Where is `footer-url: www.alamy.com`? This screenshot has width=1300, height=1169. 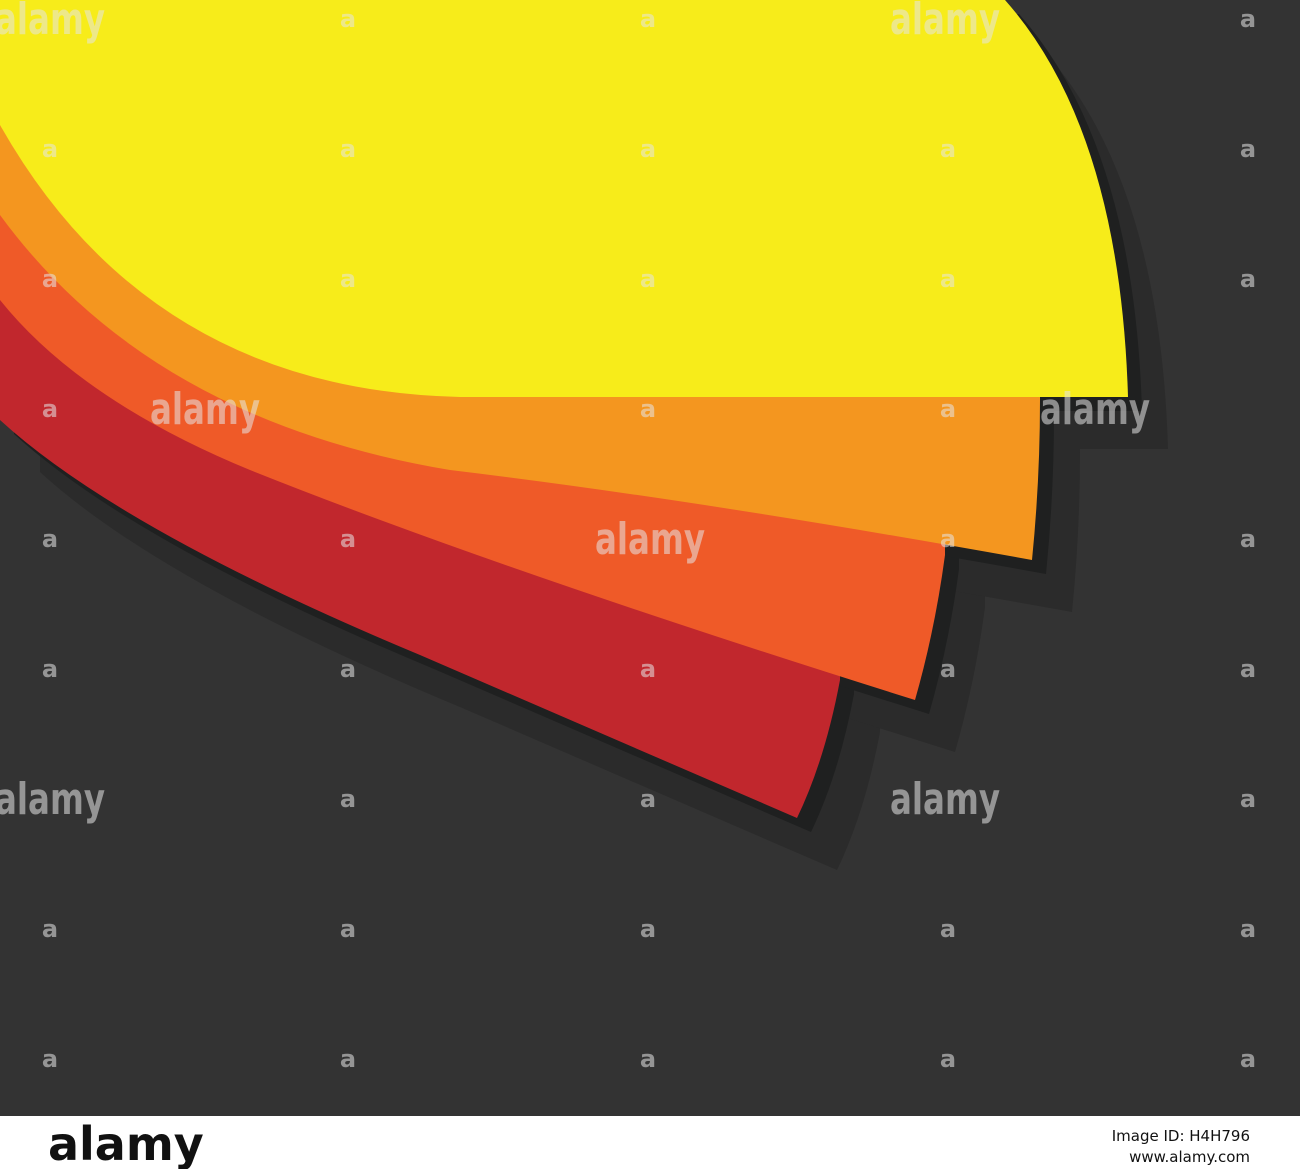
footer-url: www.alamy.com is located at coordinates (1189, 1157).